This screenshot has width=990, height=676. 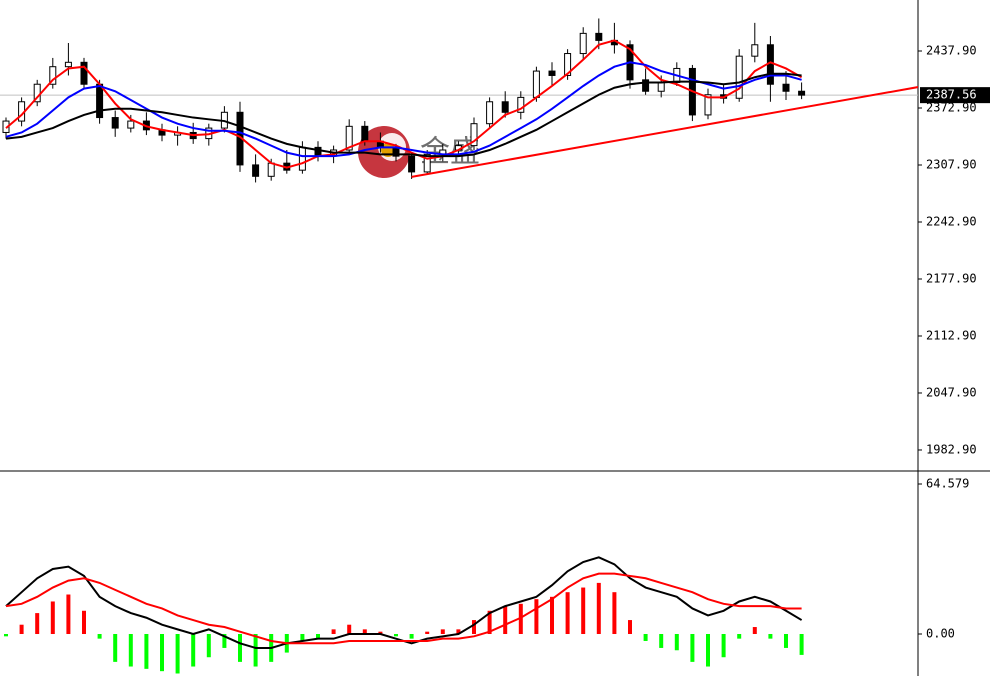 What do you see at coordinates (951, 335) in the screenshot?
I see `y-tick-label: 2112.90` at bounding box center [951, 335].